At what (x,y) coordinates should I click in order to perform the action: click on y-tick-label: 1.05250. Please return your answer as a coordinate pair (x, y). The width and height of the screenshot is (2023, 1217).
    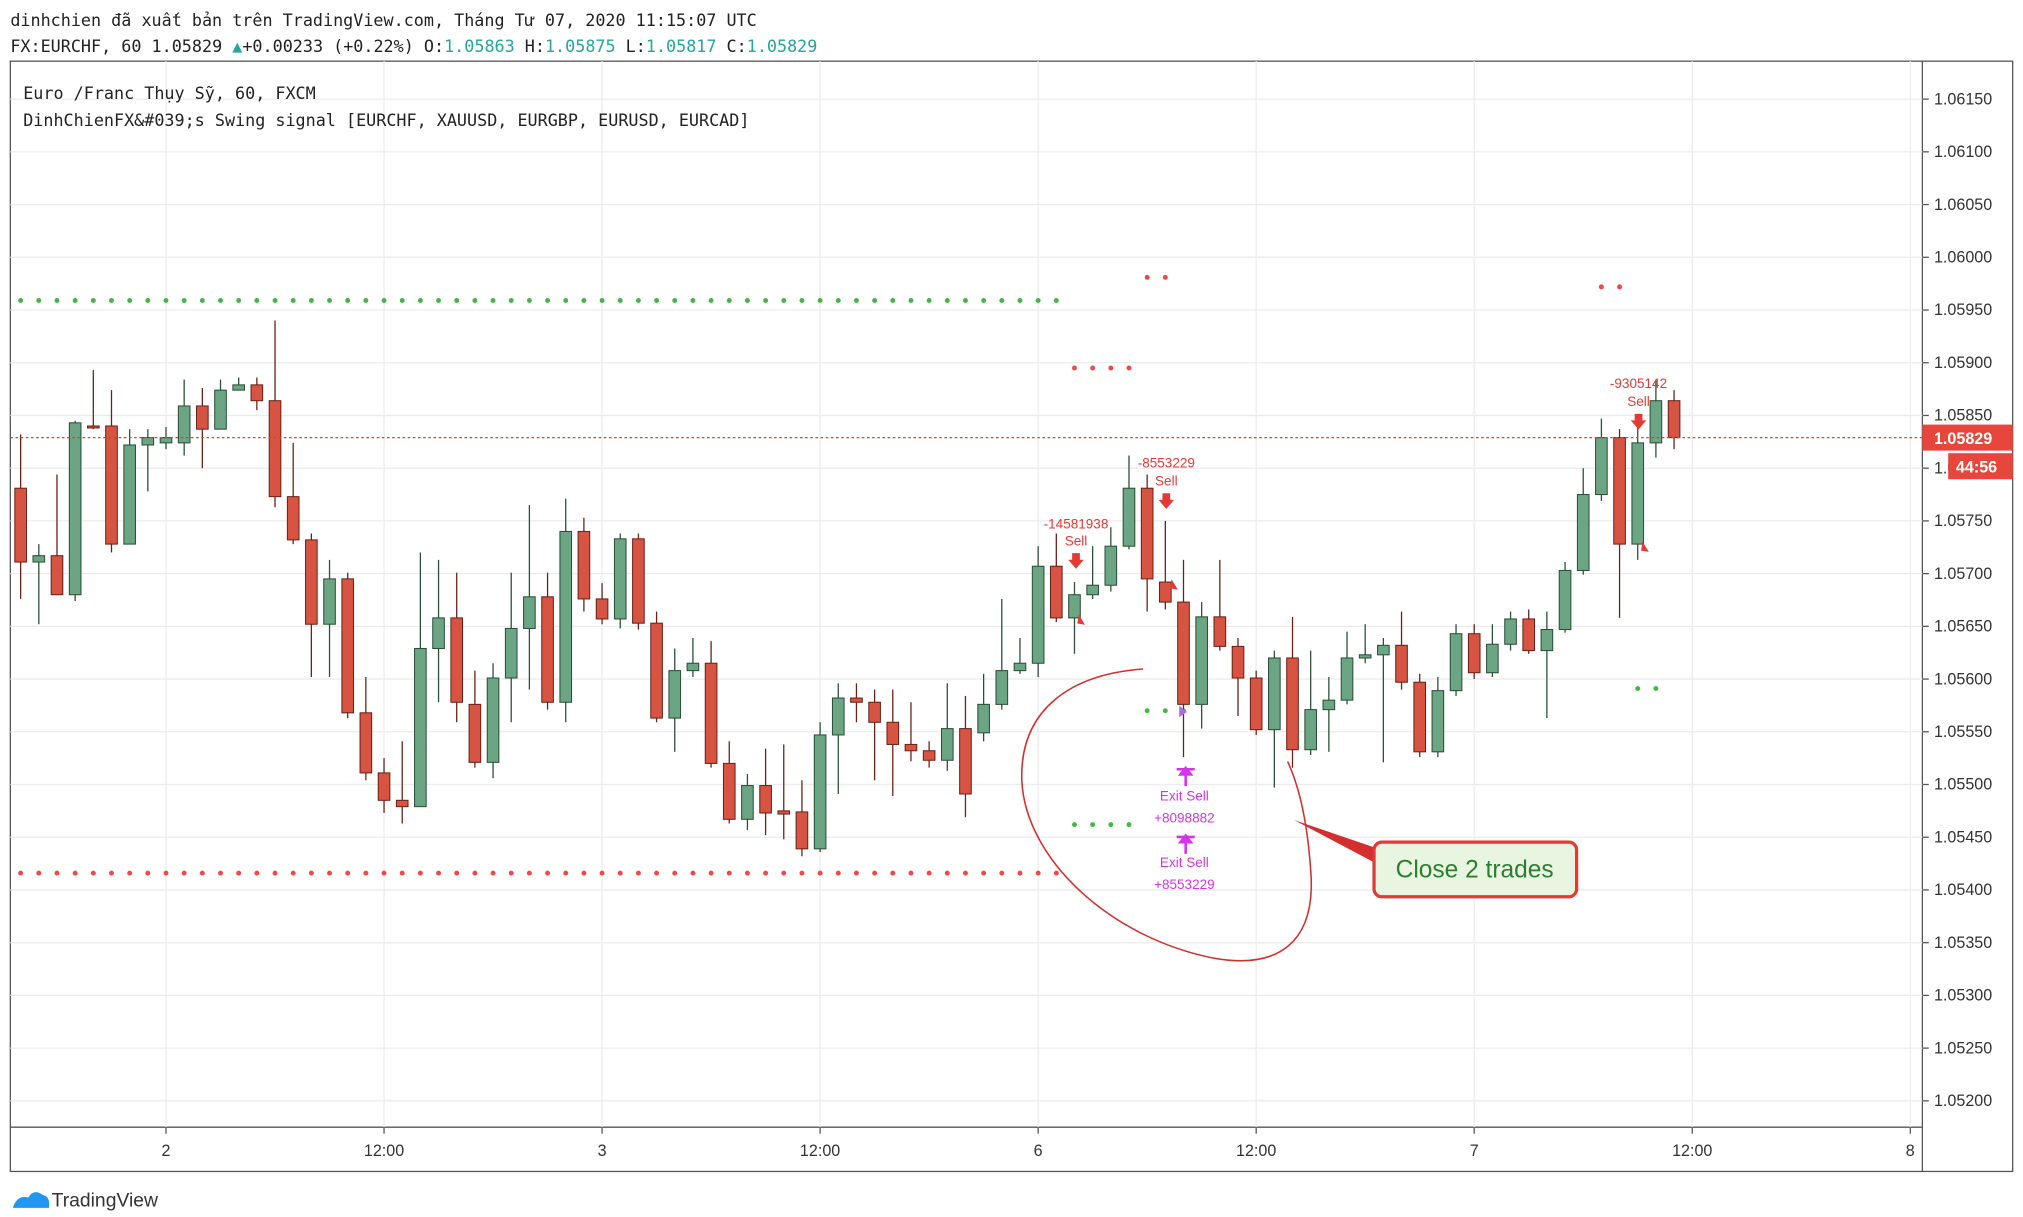
    Looking at the image, I should click on (1963, 1048).